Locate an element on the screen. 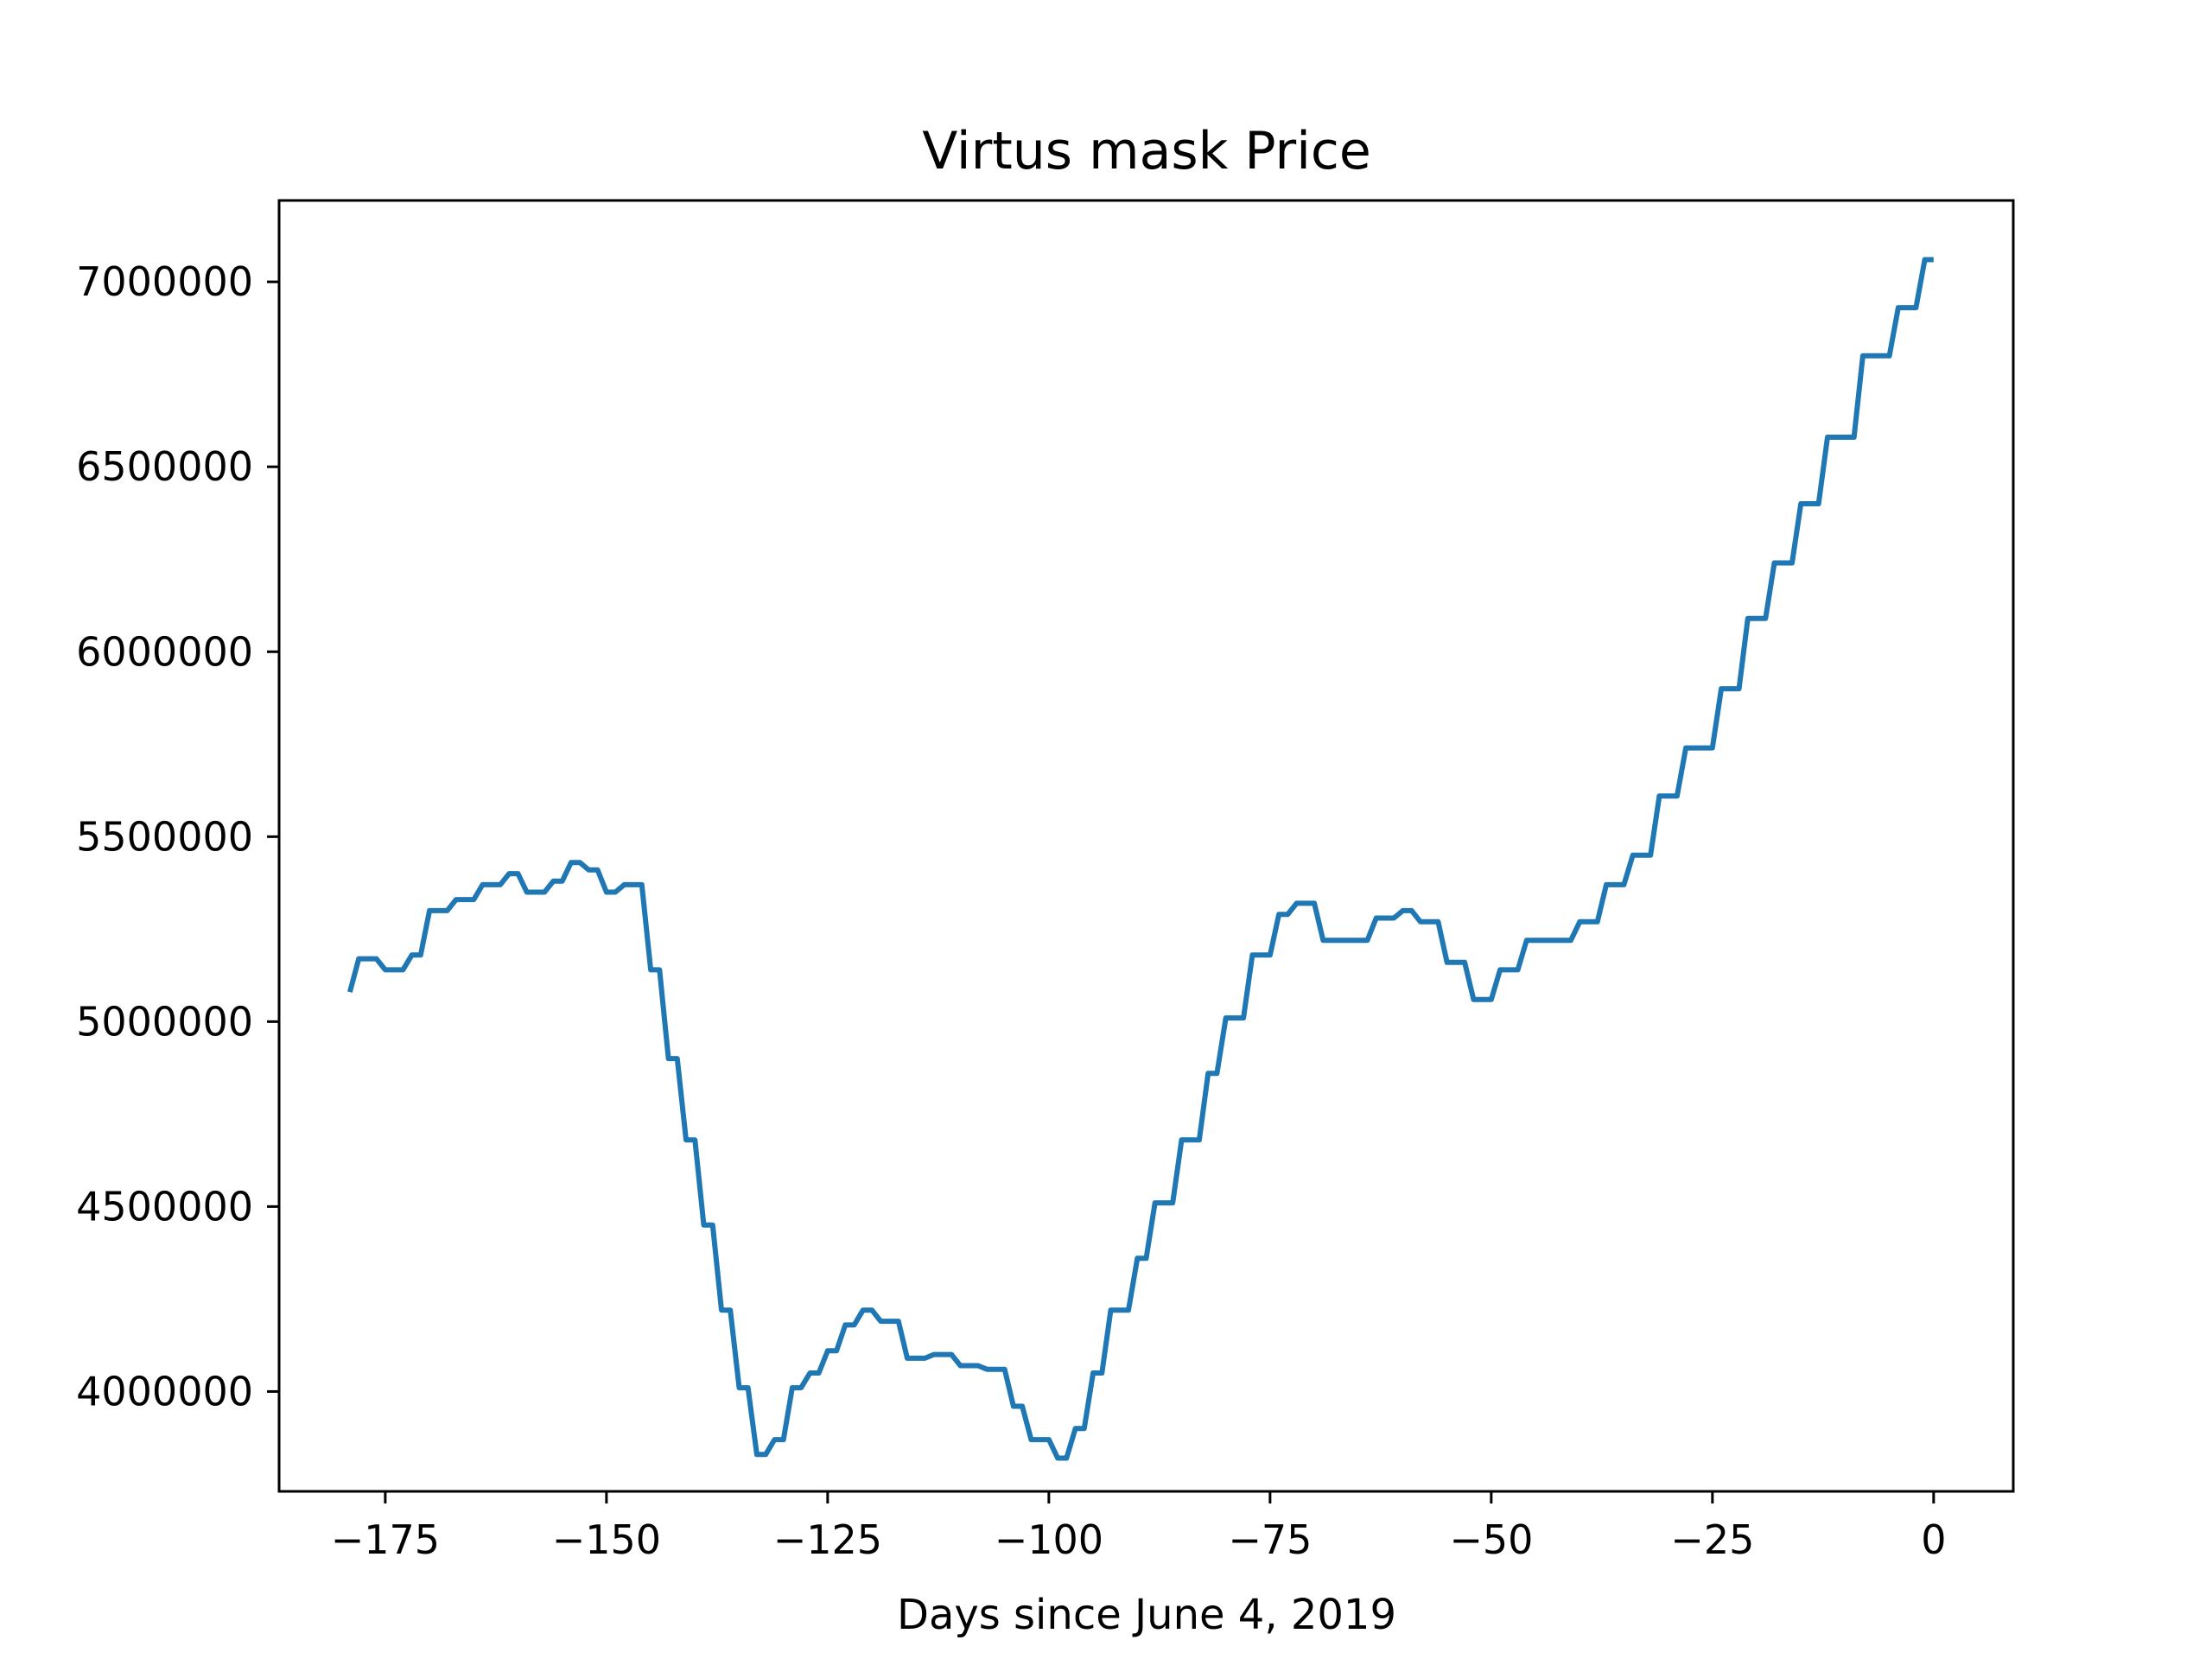 The image size is (2212, 1659). x-tick-label: −25 is located at coordinates (1712, 1539).